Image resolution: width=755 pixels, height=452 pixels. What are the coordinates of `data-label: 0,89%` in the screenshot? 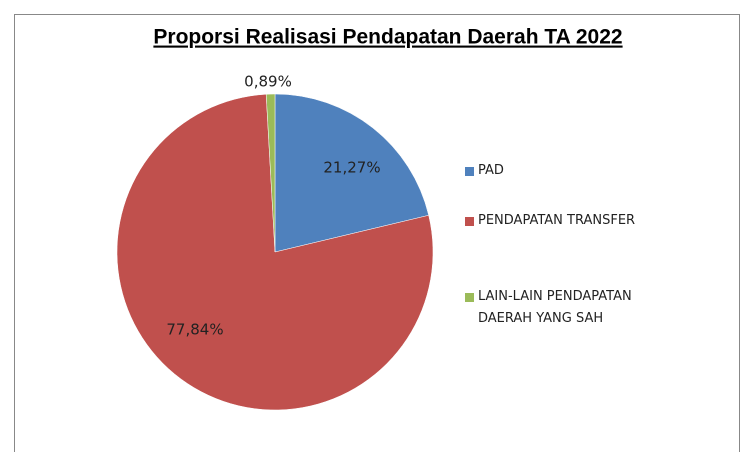 It's located at (268, 82).